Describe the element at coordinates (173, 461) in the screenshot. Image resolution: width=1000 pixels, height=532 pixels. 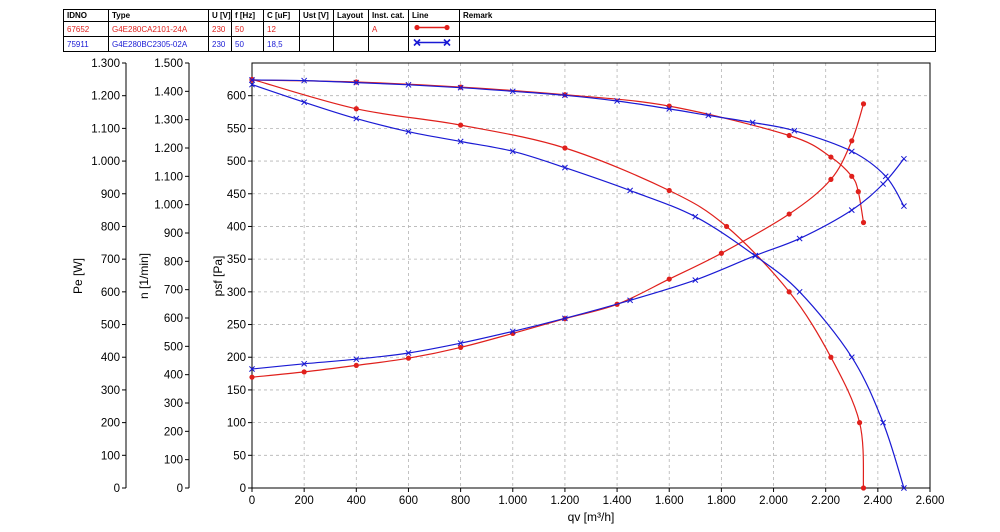
I see `n-tick-label: 100` at that location.